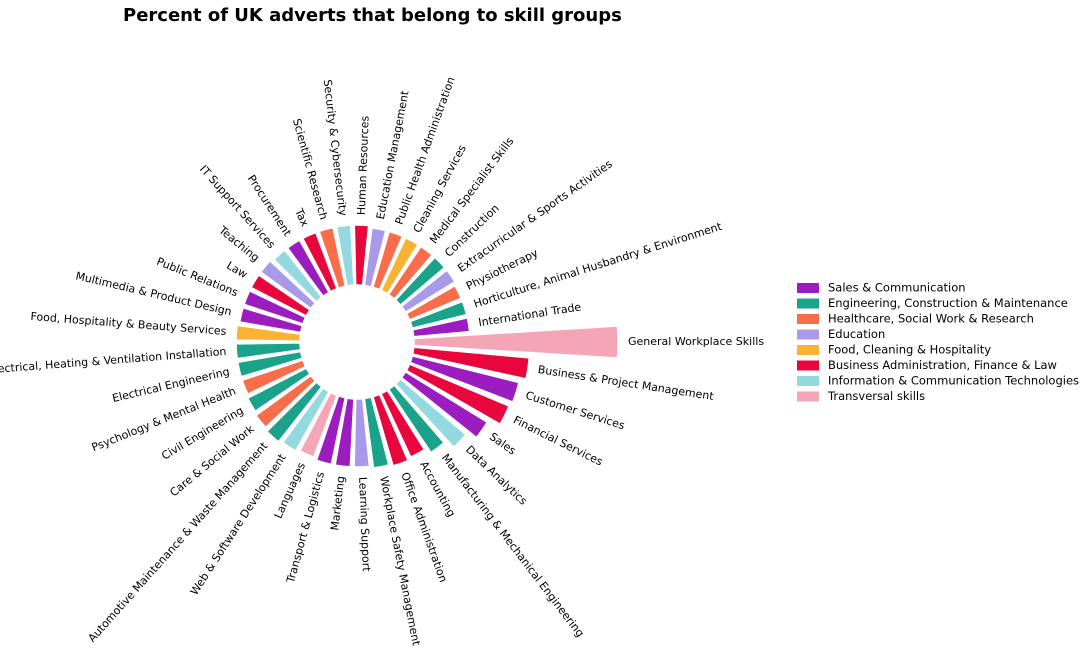 This screenshot has width=1081, height=648. Describe the element at coordinates (513, 545) in the screenshot. I see `category-label: Manufacturing & Mechanical Engineering` at that location.